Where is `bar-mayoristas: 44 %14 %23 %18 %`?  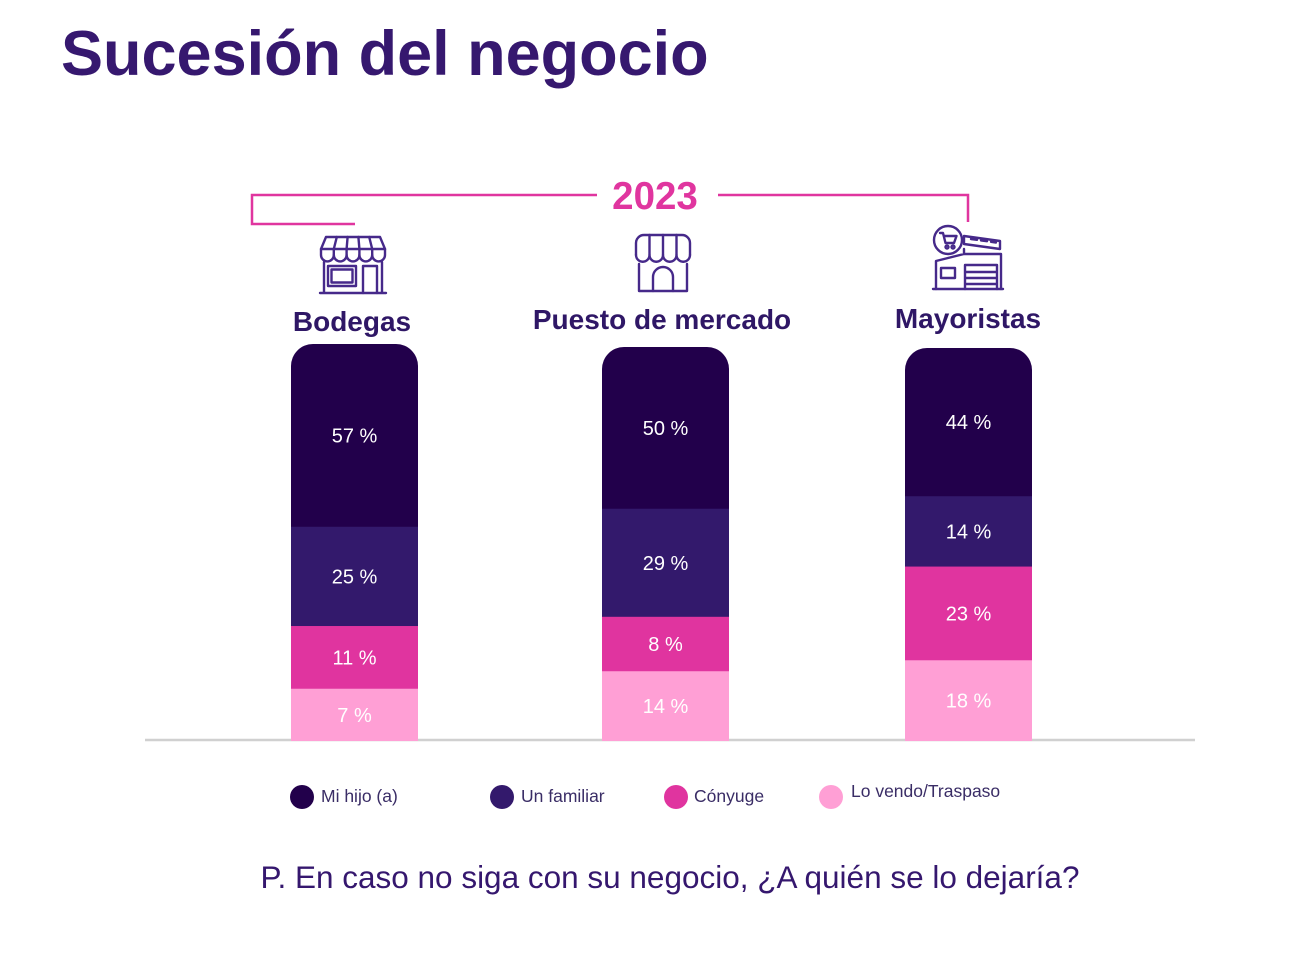
bar-mayoristas: 44 %14 %23 %18 % is located at coordinates (968, 544).